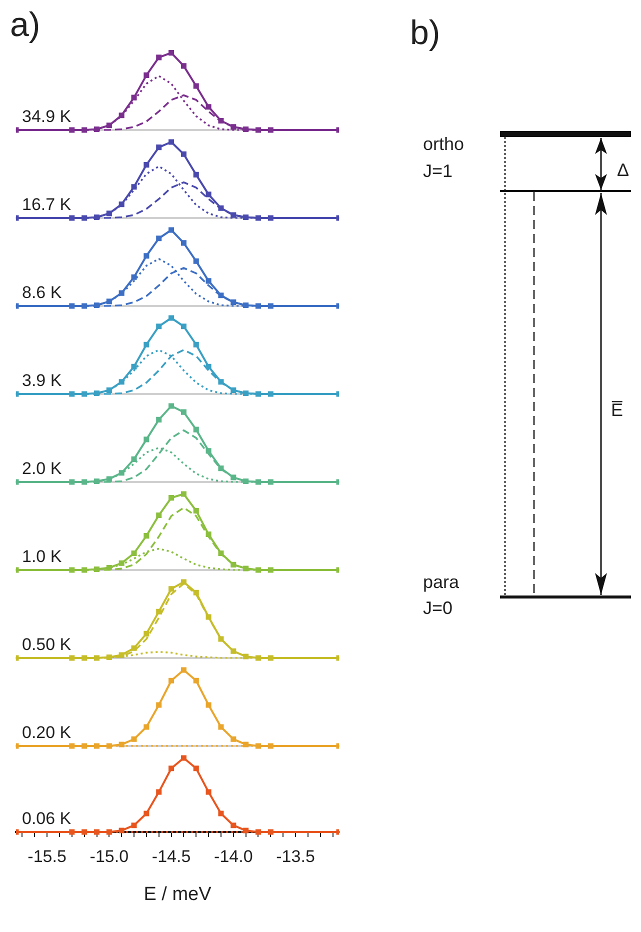 The image size is (641, 932). Describe the element at coordinates (441, 582) in the screenshot. I see `text: para` at that location.